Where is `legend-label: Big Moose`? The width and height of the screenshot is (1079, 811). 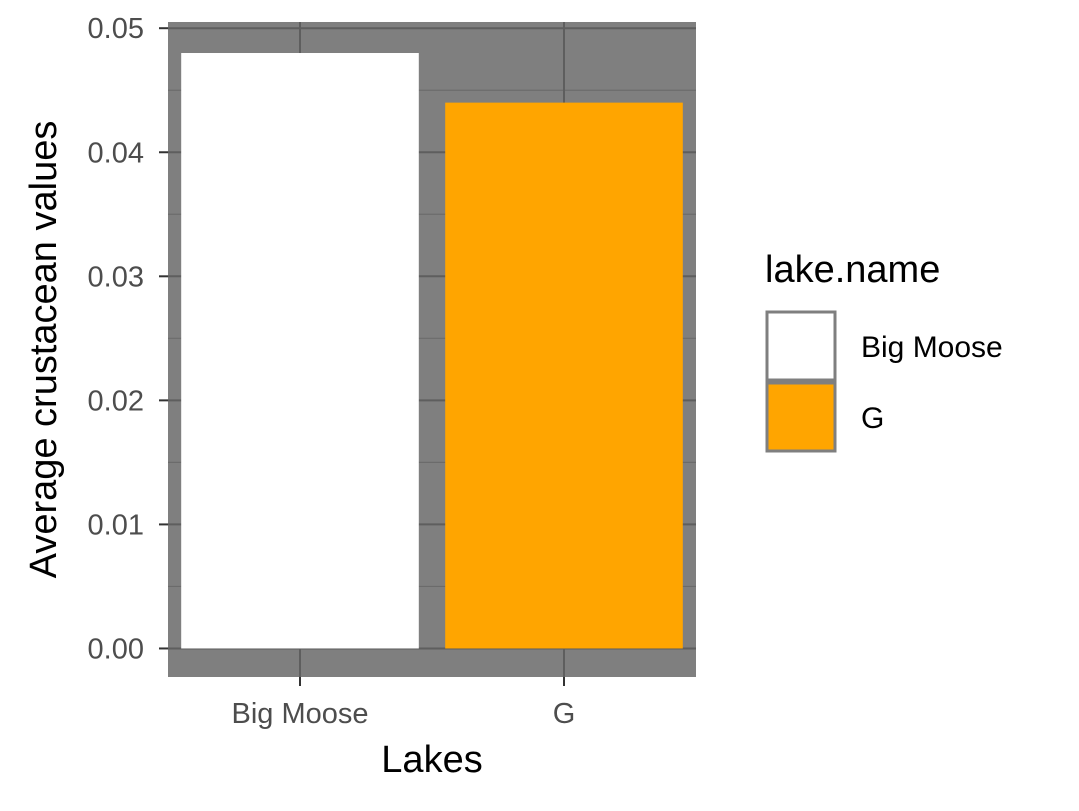 legend-label: Big Moose is located at coordinates (932, 347).